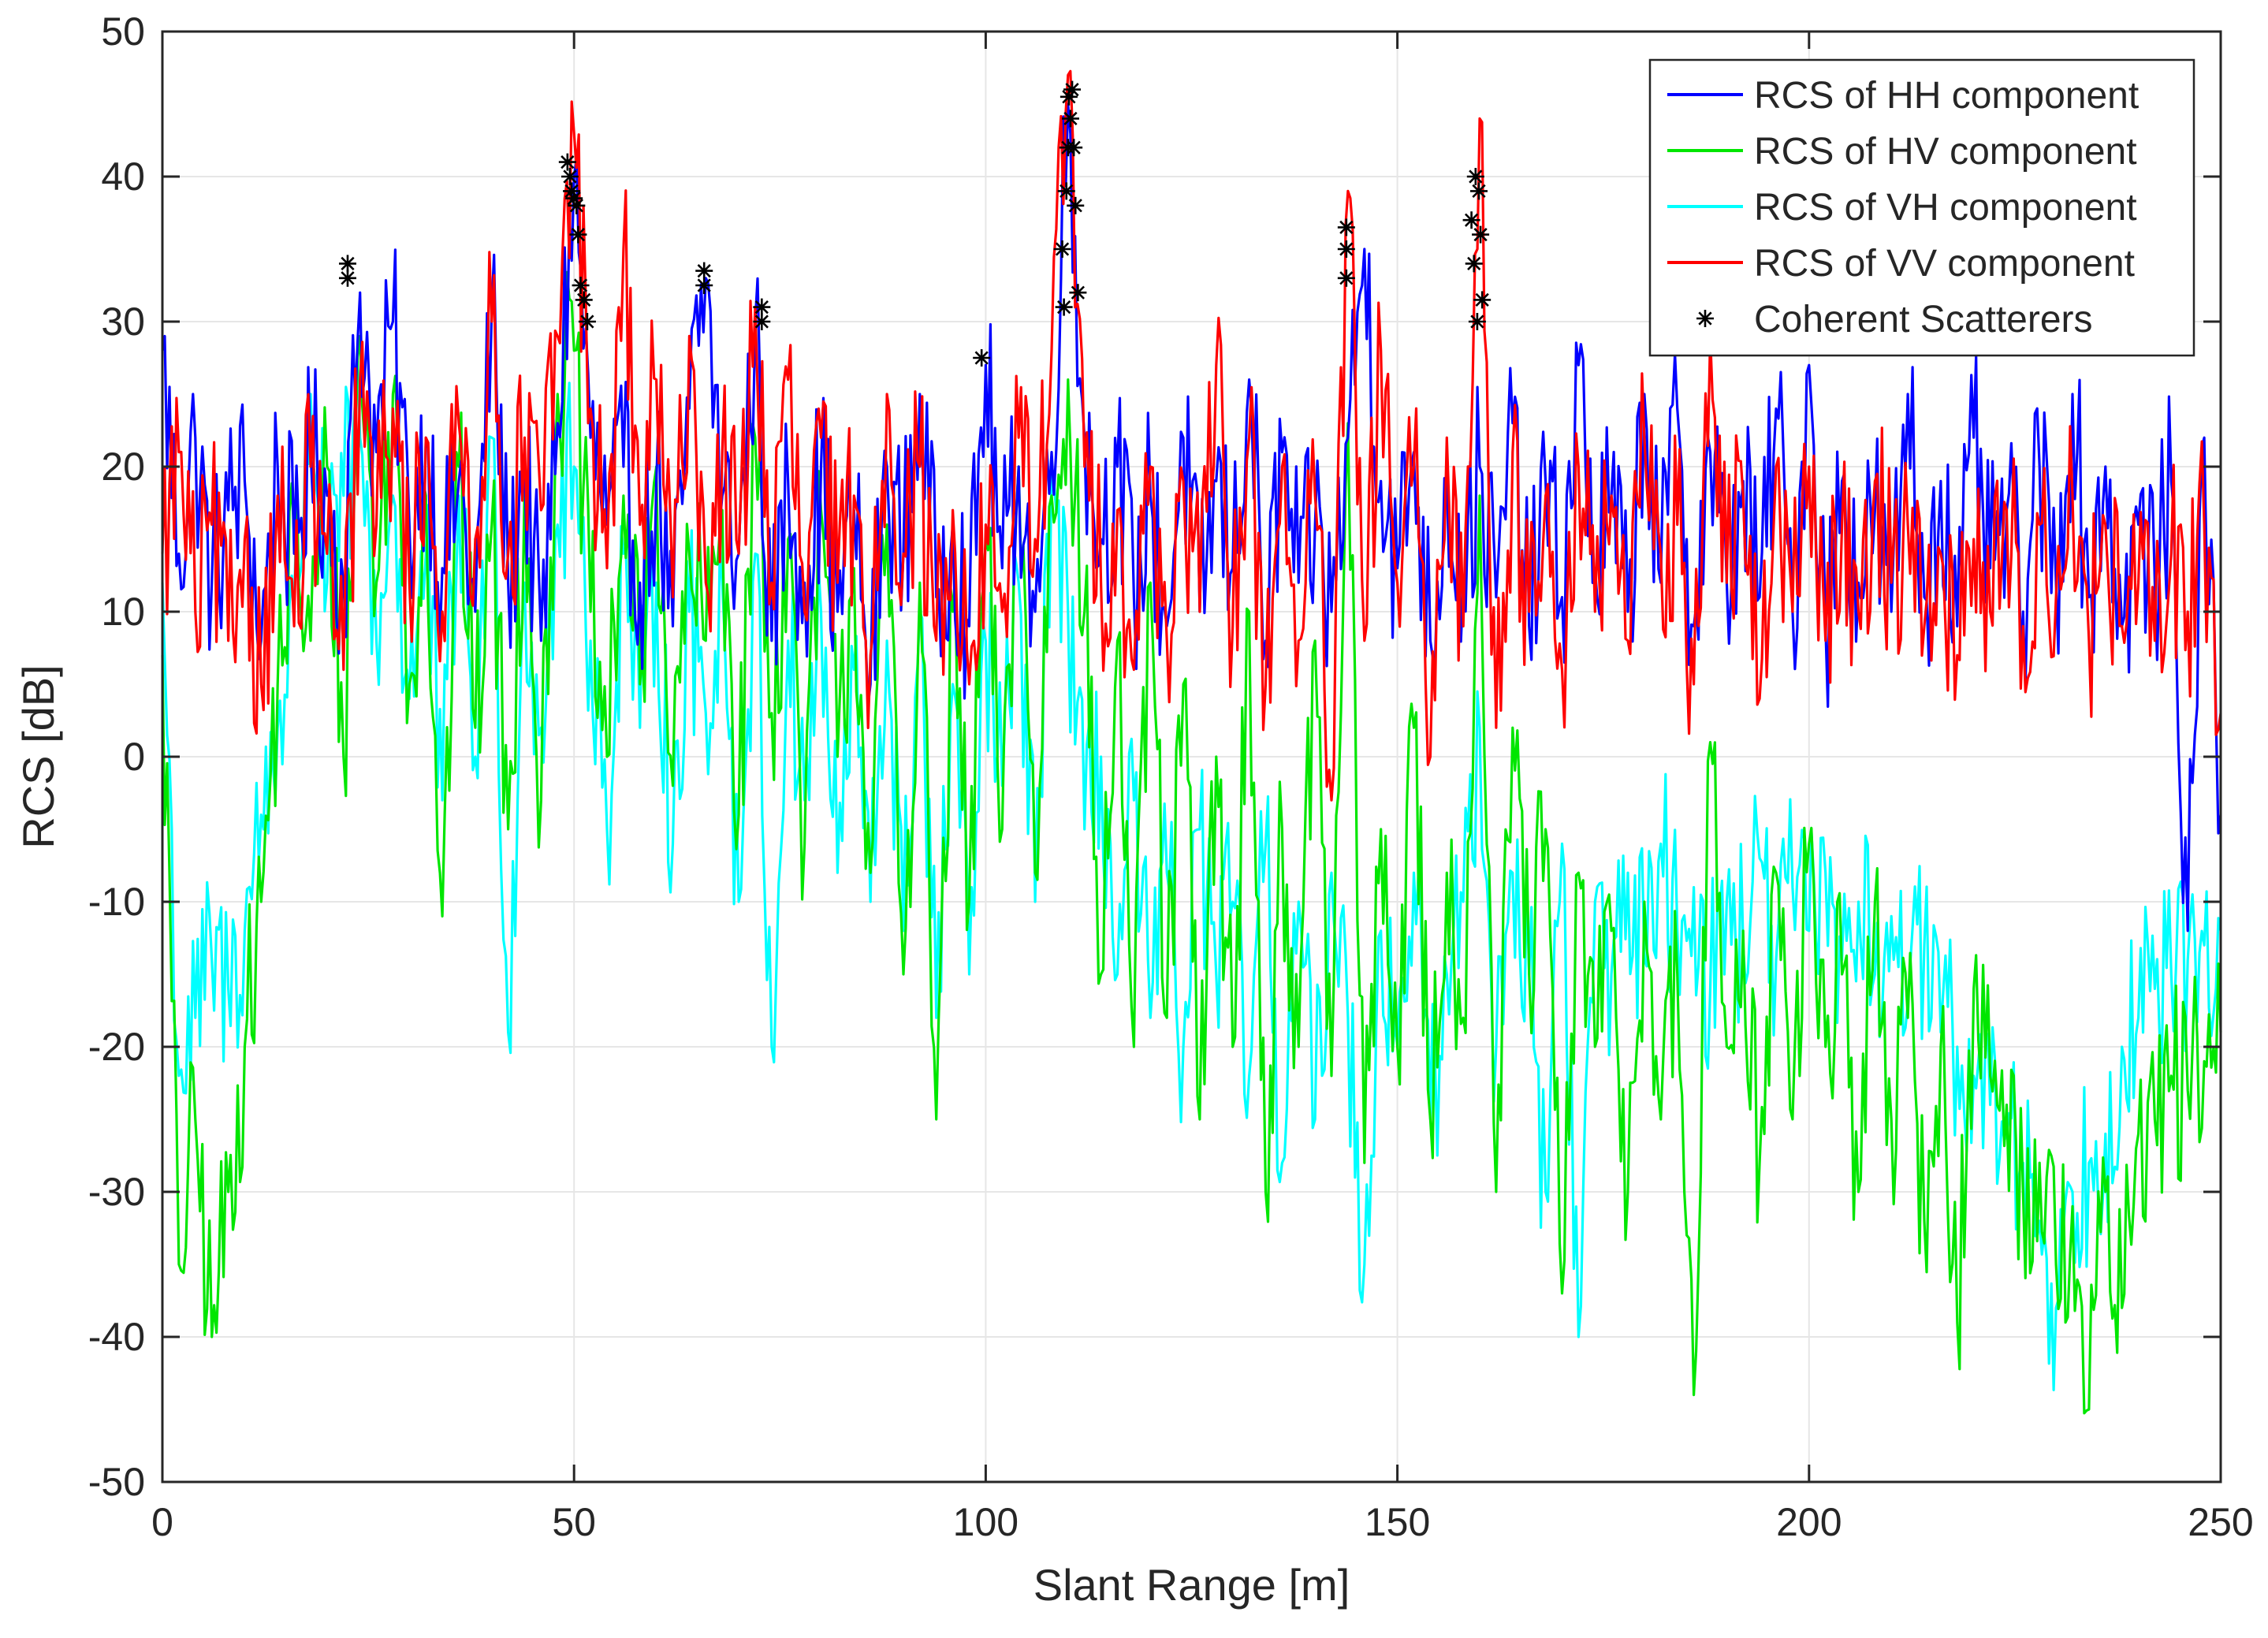 The image size is (2268, 1638). What do you see at coordinates (117, 902) in the screenshot?
I see `y-tick-label: -10` at bounding box center [117, 902].